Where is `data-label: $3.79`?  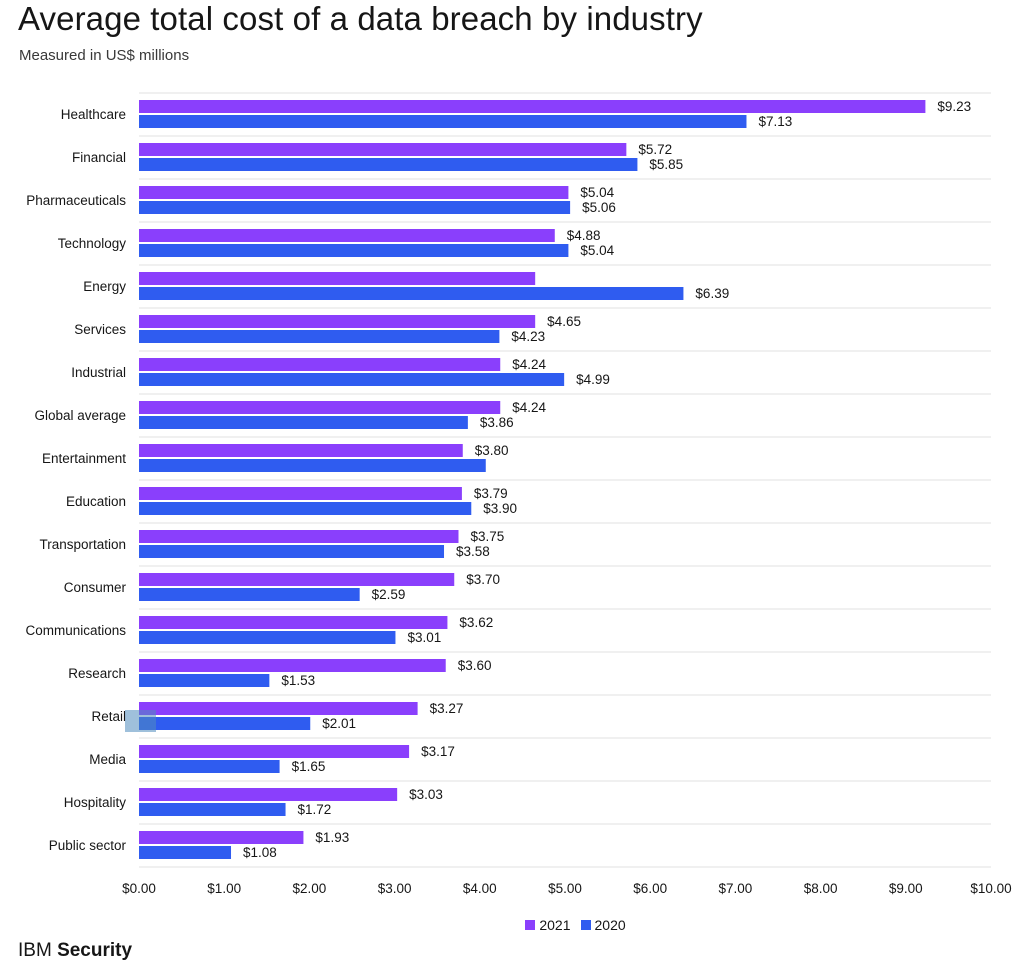 data-label: $3.79 is located at coordinates (491, 493).